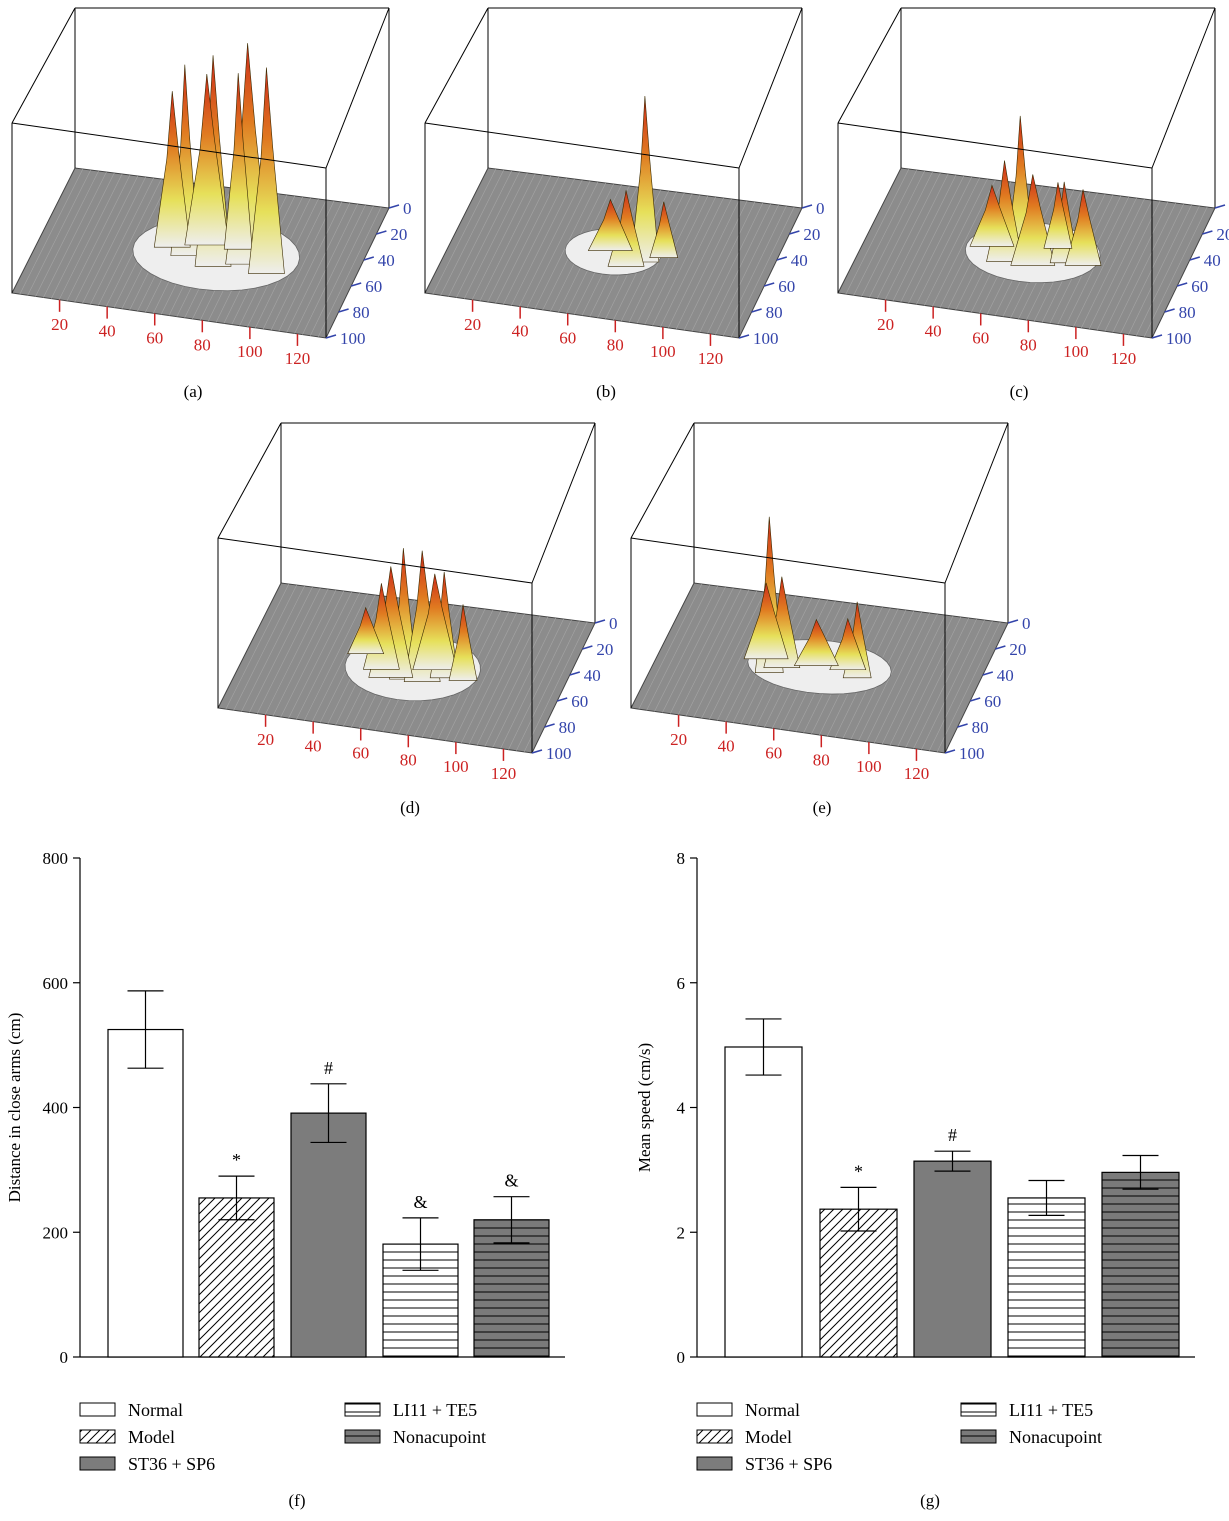 The image size is (1229, 1521). What do you see at coordinates (56, 983) in the screenshot?
I see `y-tick-label: 600` at bounding box center [56, 983].